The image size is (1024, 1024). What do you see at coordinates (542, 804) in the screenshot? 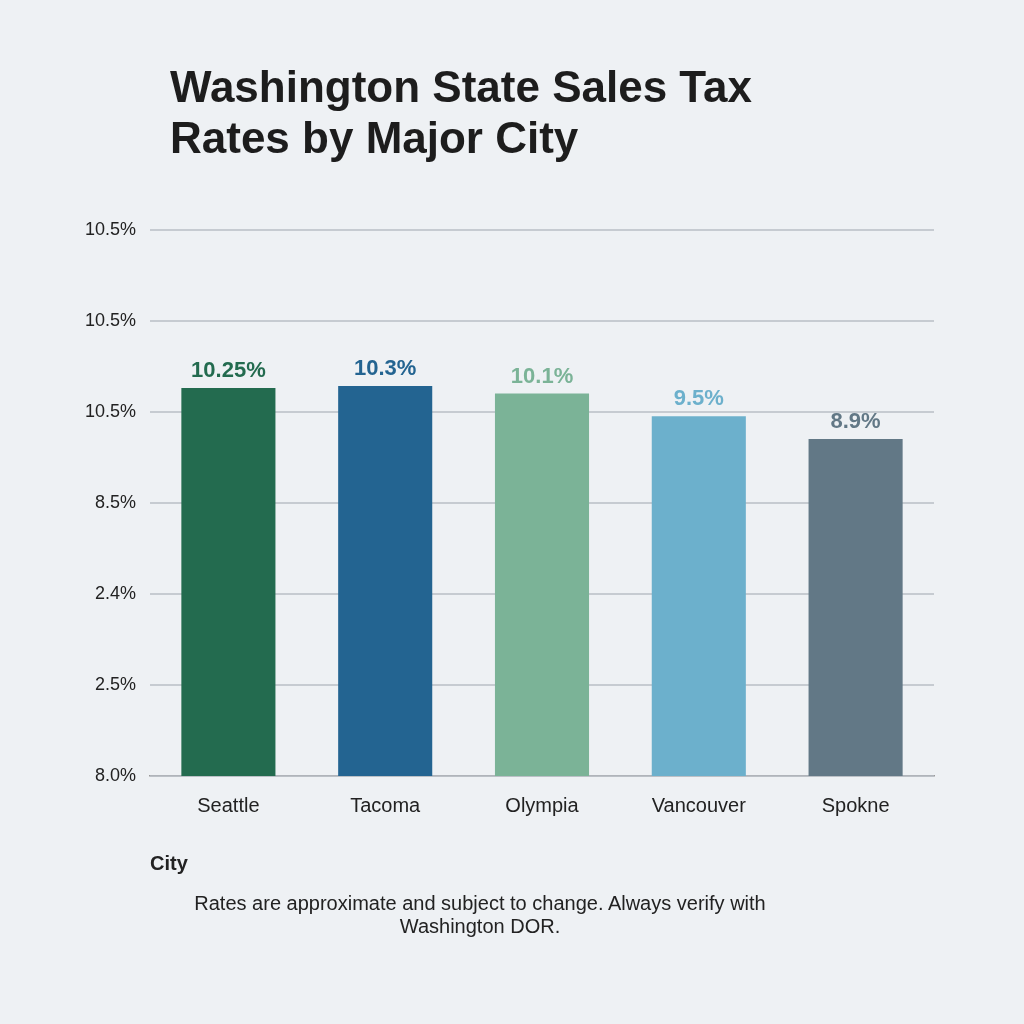
I see `x-tick-label: Olympia` at bounding box center [542, 804].